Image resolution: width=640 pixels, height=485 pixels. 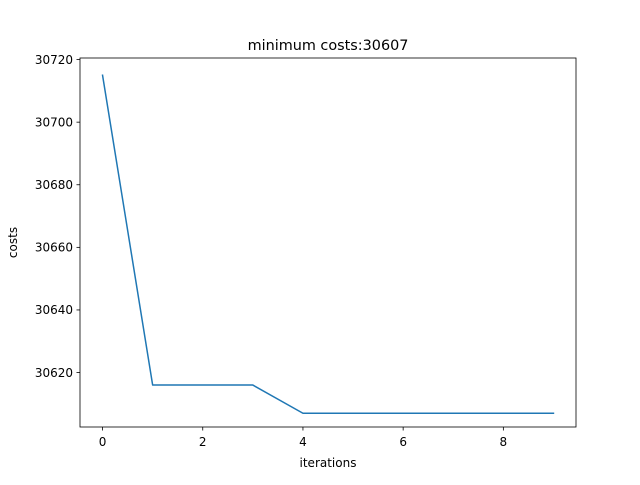 I want to click on x-axis-ticks: 0 2 4 6 8, so click(x=303, y=438).